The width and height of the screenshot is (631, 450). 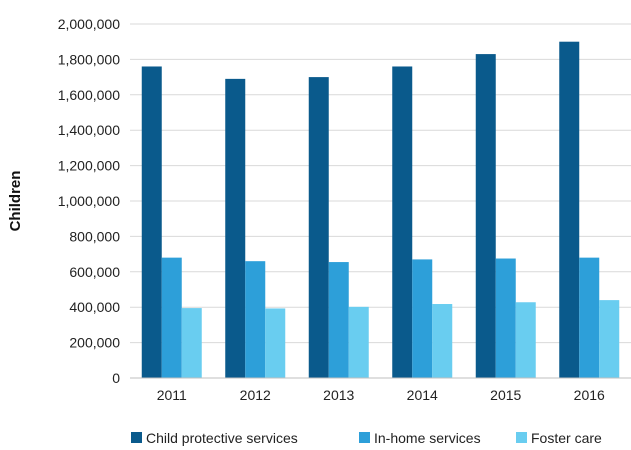 I want to click on x-tick-label: 2015, so click(x=505, y=395).